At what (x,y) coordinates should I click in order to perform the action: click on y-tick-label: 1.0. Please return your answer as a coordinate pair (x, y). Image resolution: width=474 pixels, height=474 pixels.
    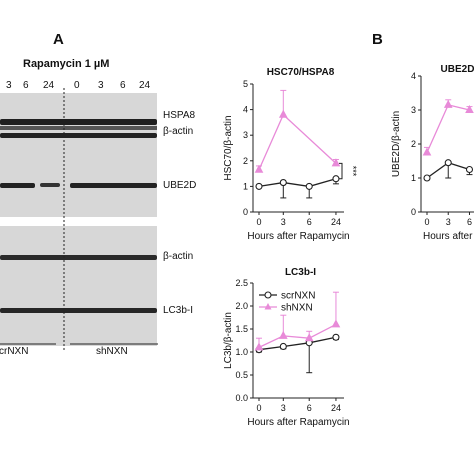
    Looking at the image, I should click on (241, 352).